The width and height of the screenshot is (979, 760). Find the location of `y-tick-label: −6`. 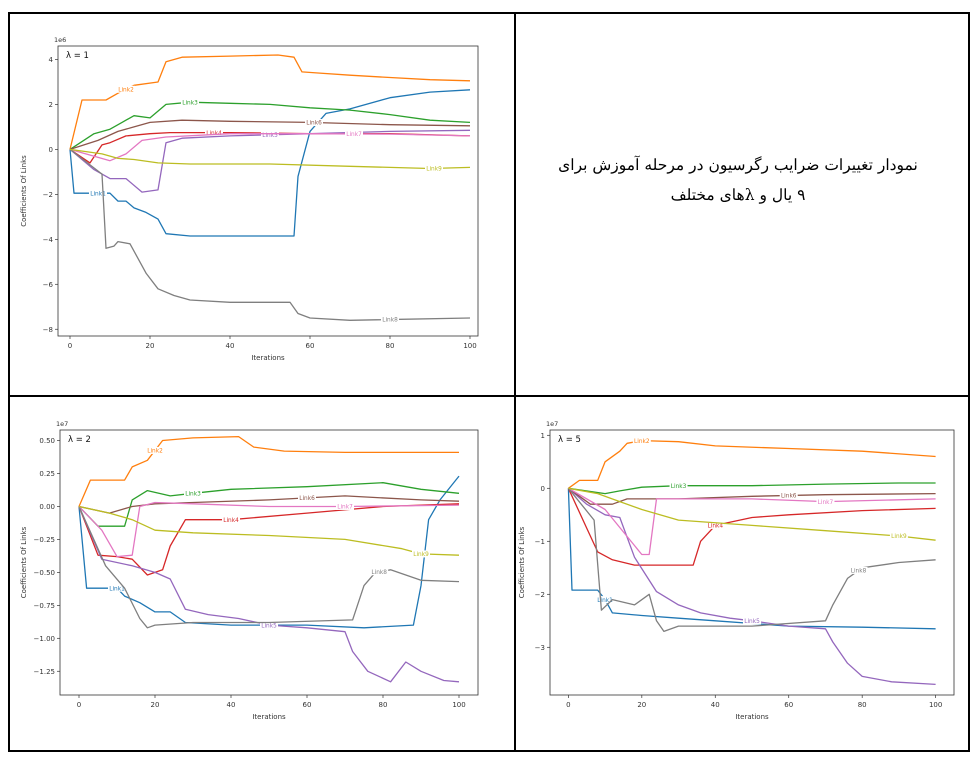

y-tick-label: −6 is located at coordinates (48, 285).